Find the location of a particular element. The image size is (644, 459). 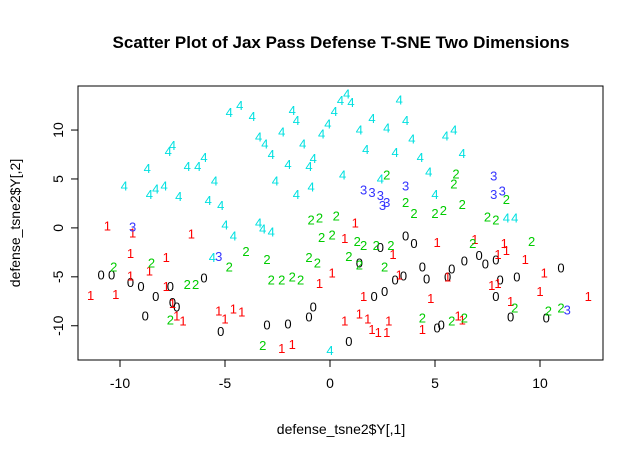

x-axis-label: defense_tsne2$Y[,1] is located at coordinates (341, 429).